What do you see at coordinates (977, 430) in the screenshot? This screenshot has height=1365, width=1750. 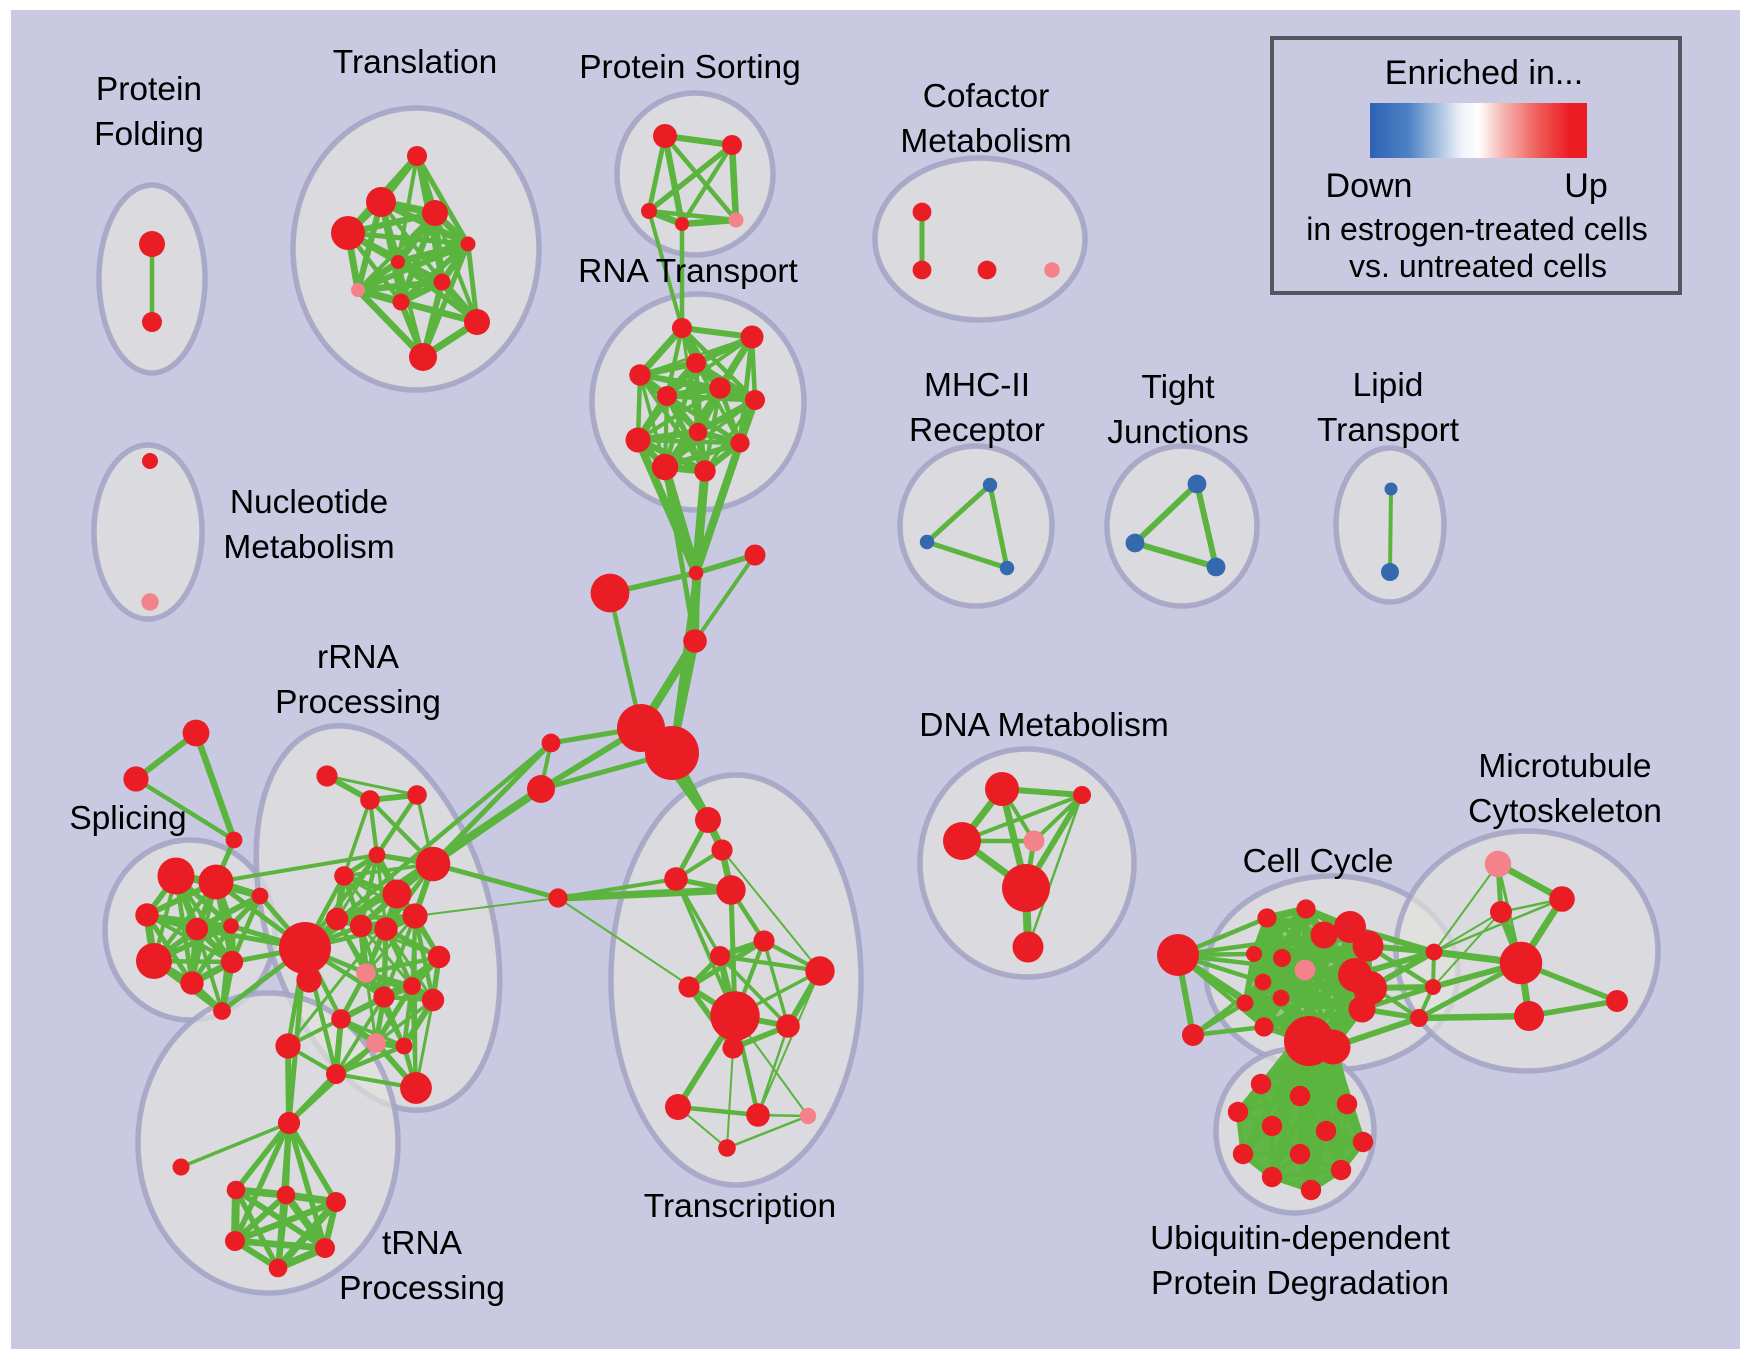 I see `svg-text: Receptor` at bounding box center [977, 430].